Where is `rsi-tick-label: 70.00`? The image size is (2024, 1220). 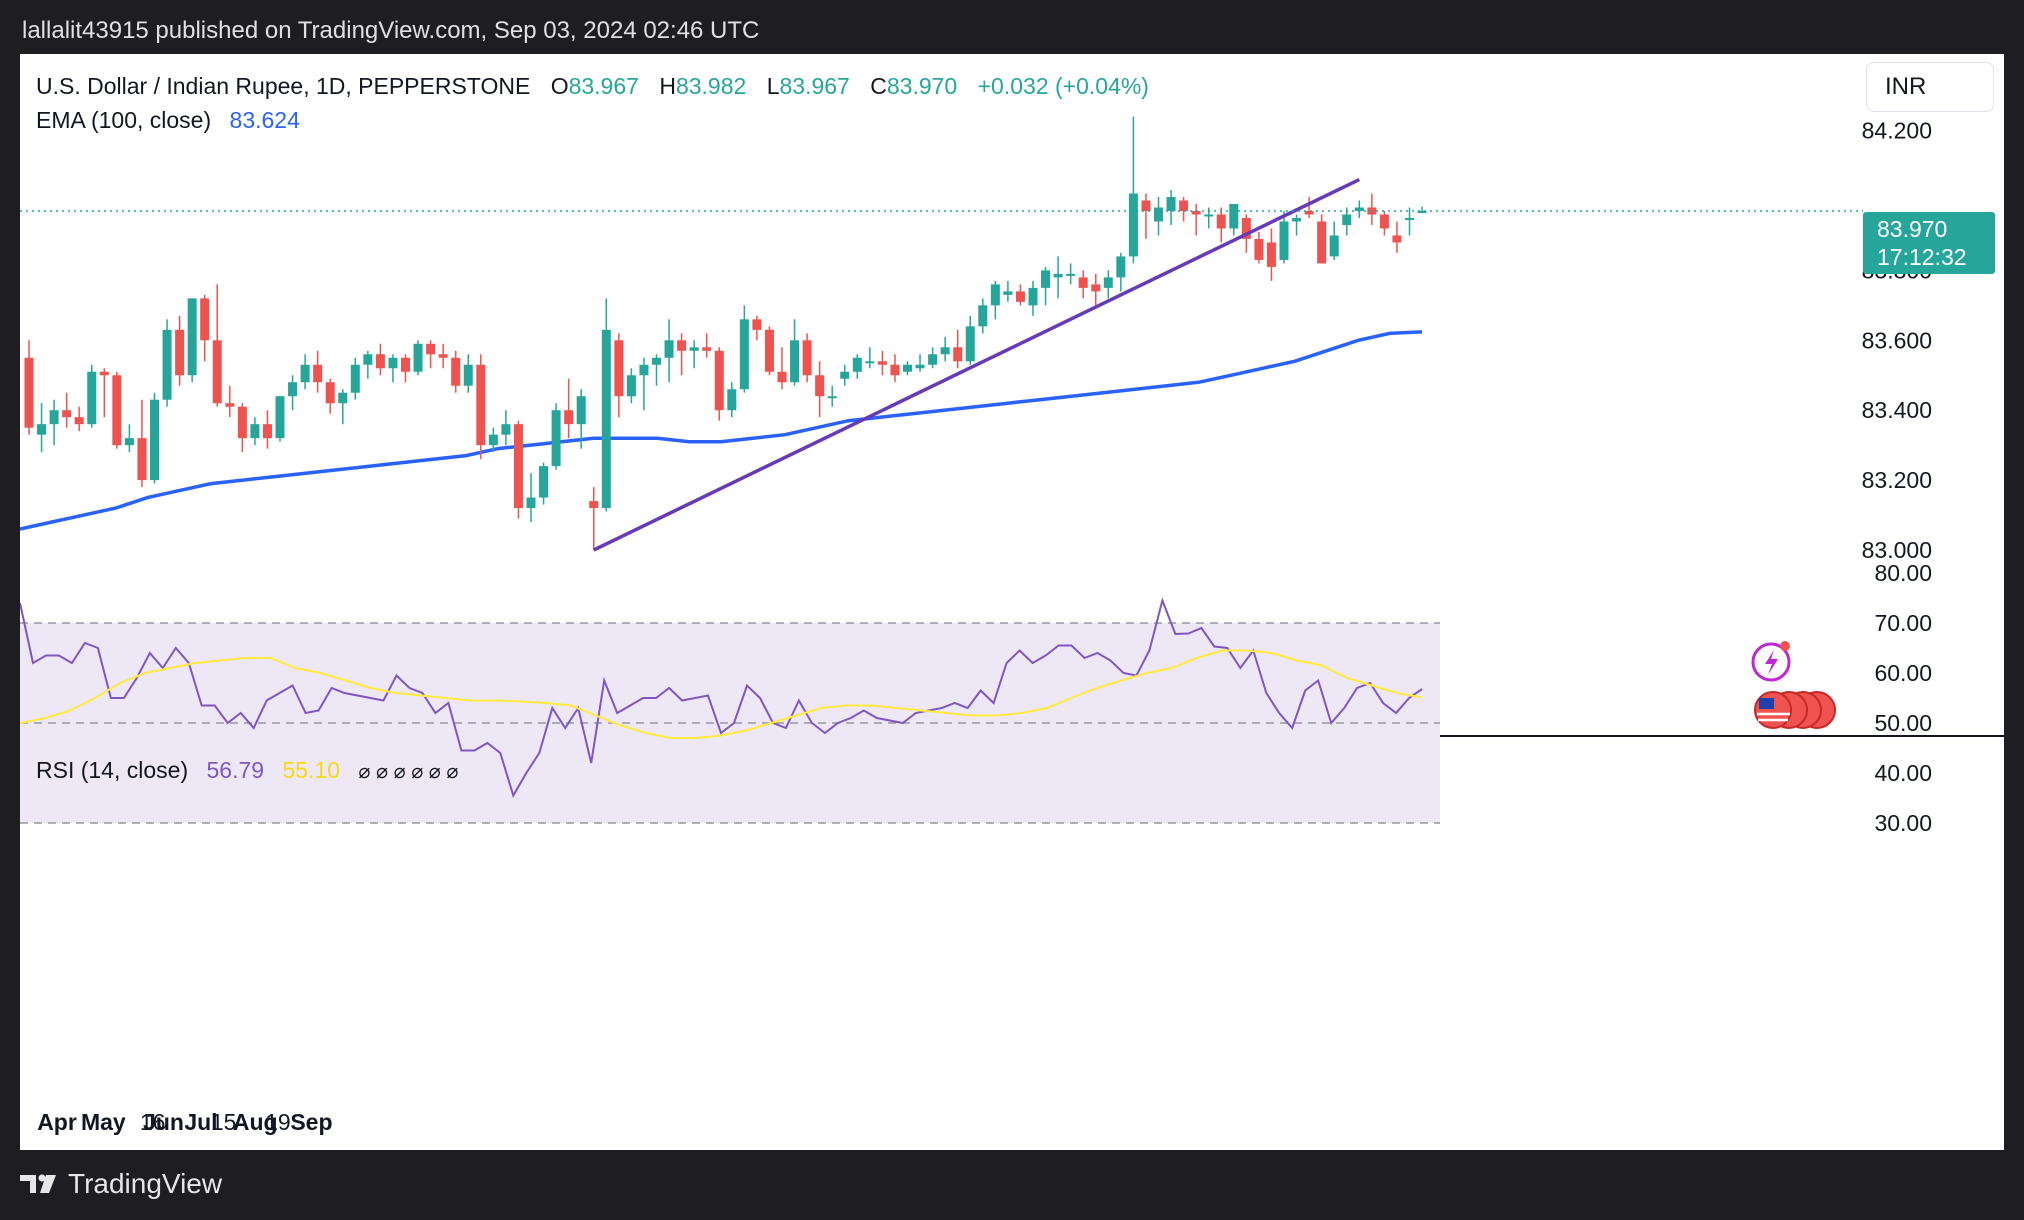 rsi-tick-label: 70.00 is located at coordinates (1903, 623).